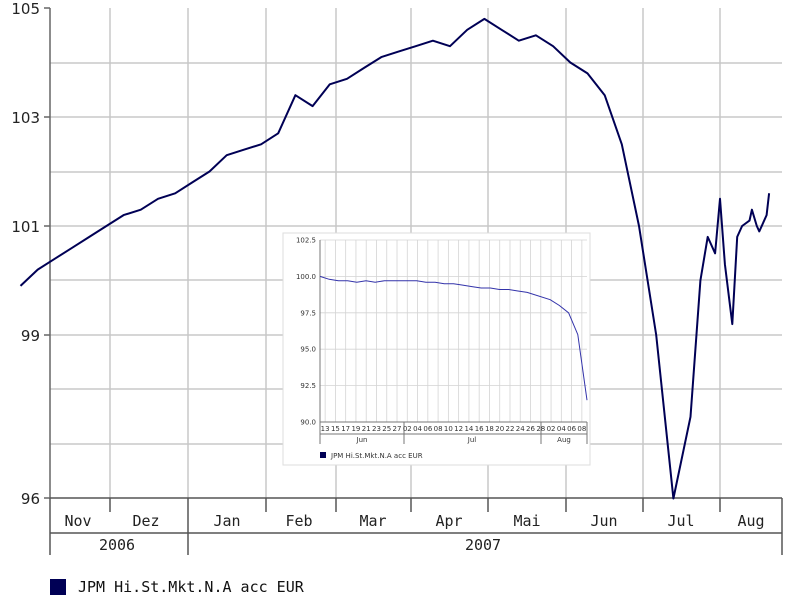  What do you see at coordinates (680, 521) in the screenshot?
I see `x-month-label: Jul` at bounding box center [680, 521].